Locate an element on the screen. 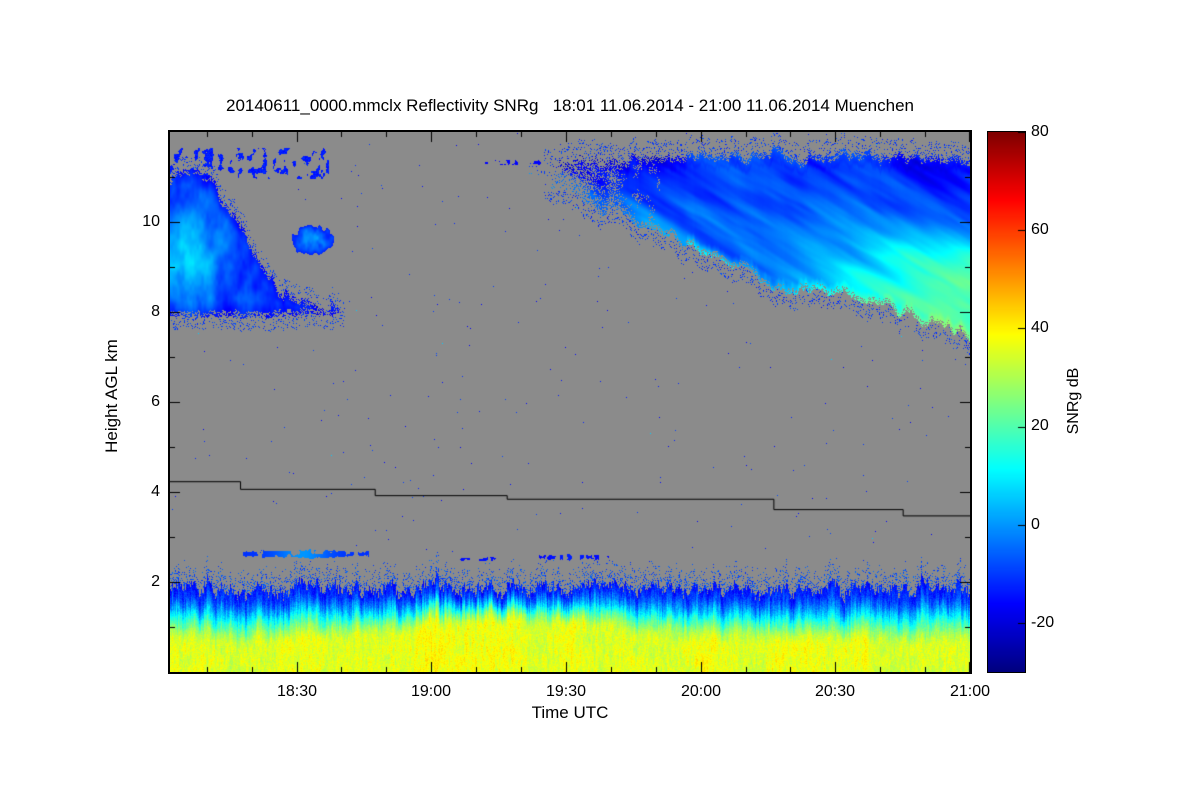 The height and width of the screenshot is (800, 1200). x-tick-label-2100: 21:00 is located at coordinates (970, 691).